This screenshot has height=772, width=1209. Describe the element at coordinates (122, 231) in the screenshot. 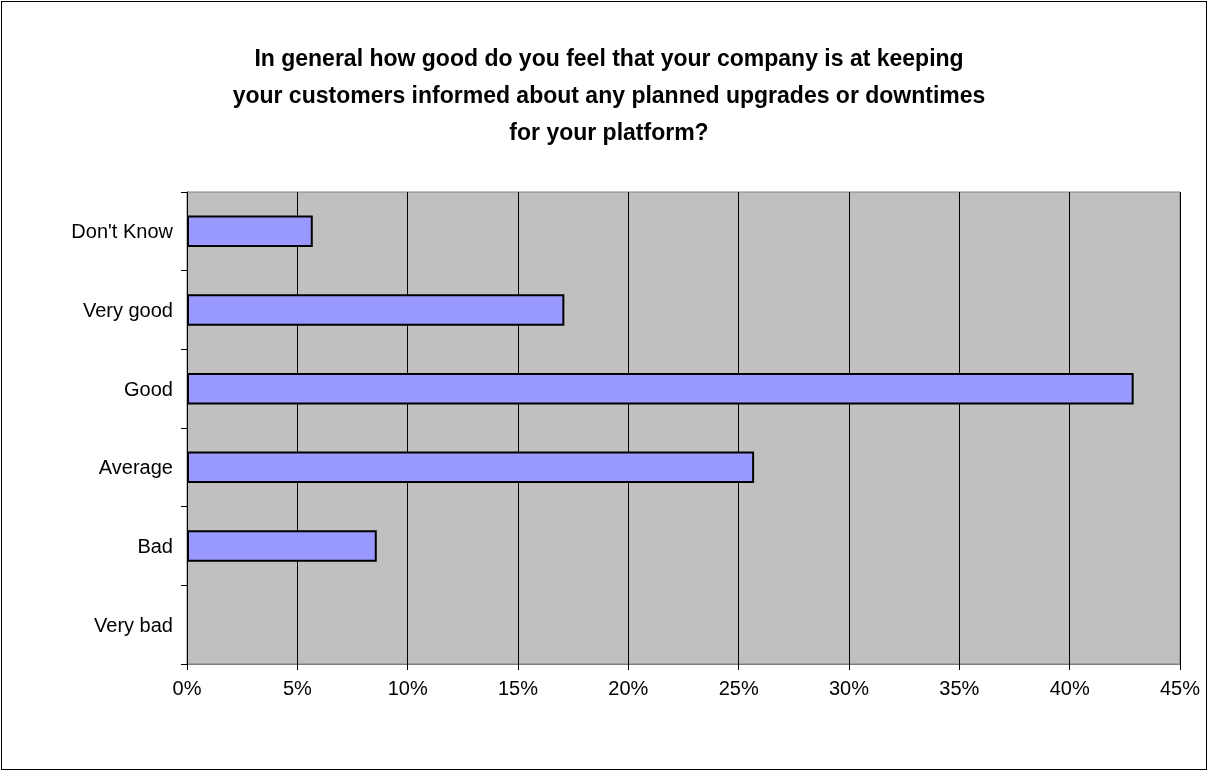

I see `y-tick-label: Don't Know` at that location.